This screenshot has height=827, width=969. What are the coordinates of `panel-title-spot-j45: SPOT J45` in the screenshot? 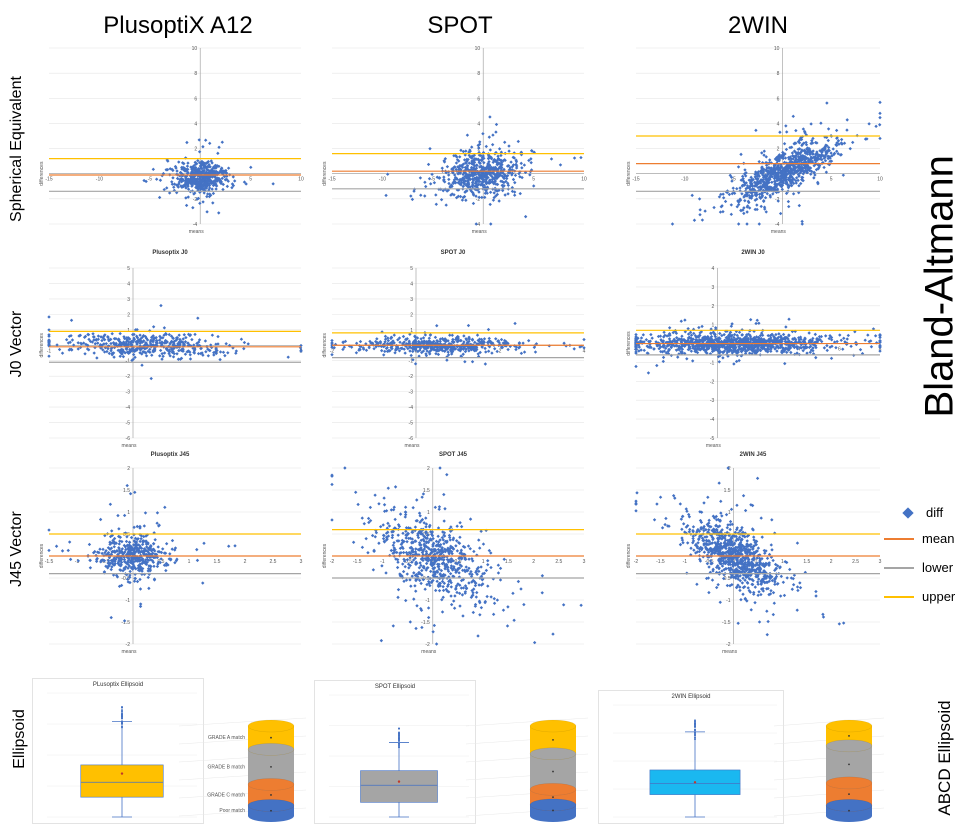 It's located at (452, 455).